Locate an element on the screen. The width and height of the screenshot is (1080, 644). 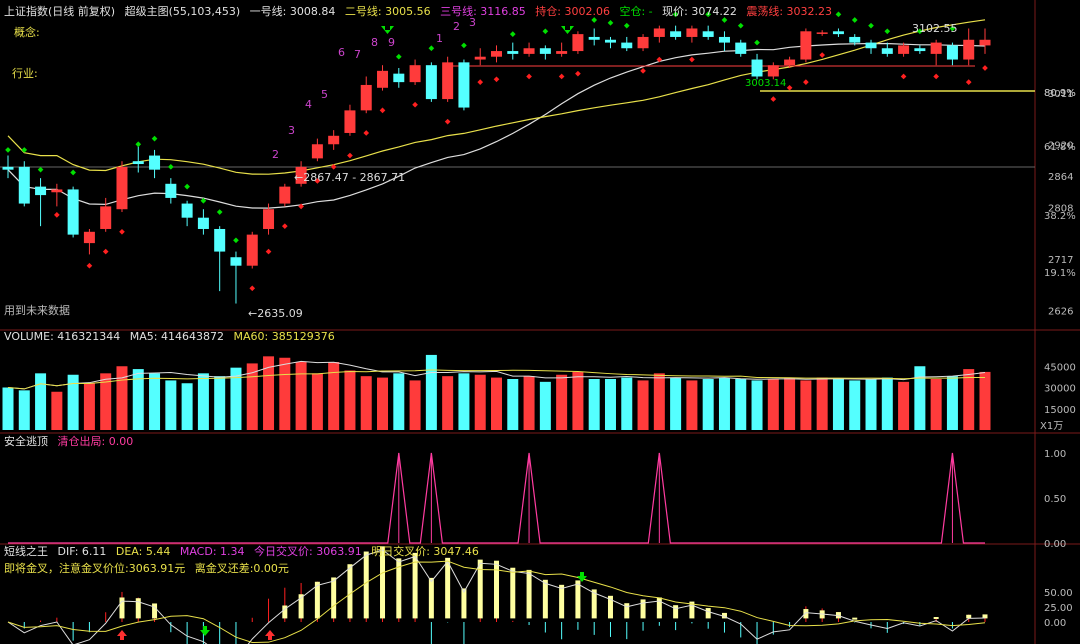
macd-note: 即将金叉，注意金叉价位:3063.91元 离金叉还差:0.00元 is located at coordinates (149, 569).